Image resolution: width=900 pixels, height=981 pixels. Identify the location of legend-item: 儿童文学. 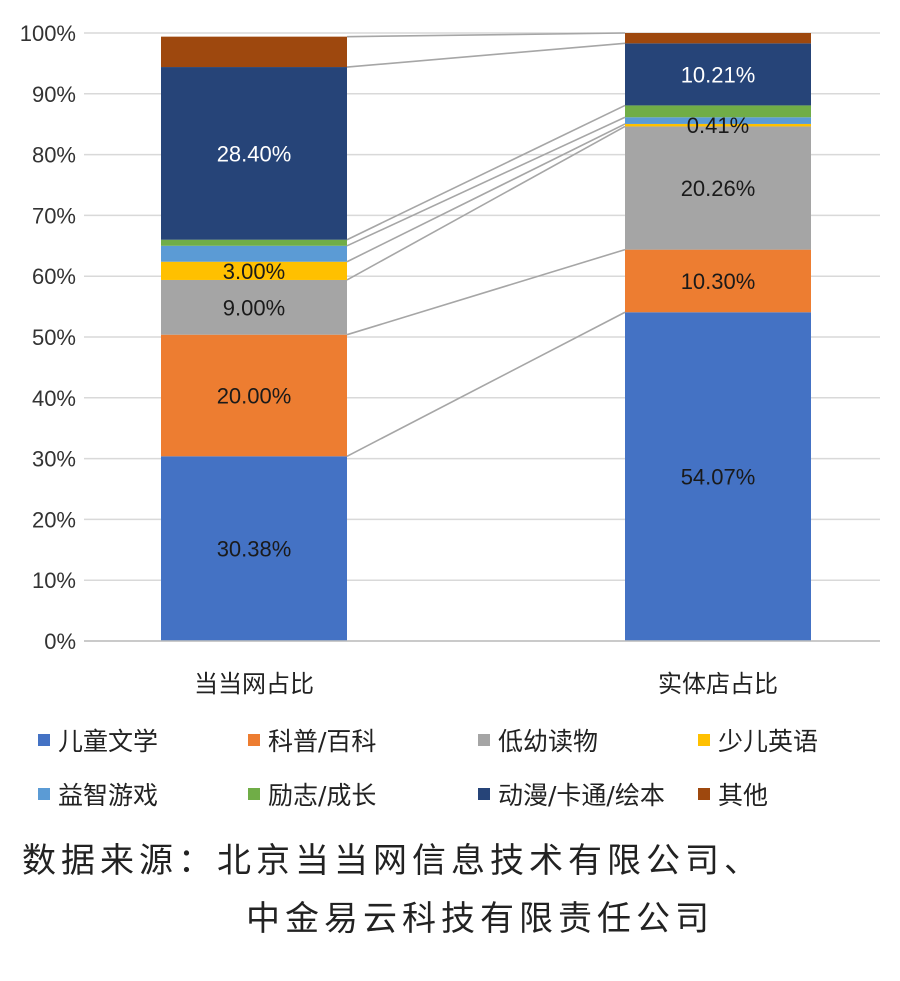
(143, 740).